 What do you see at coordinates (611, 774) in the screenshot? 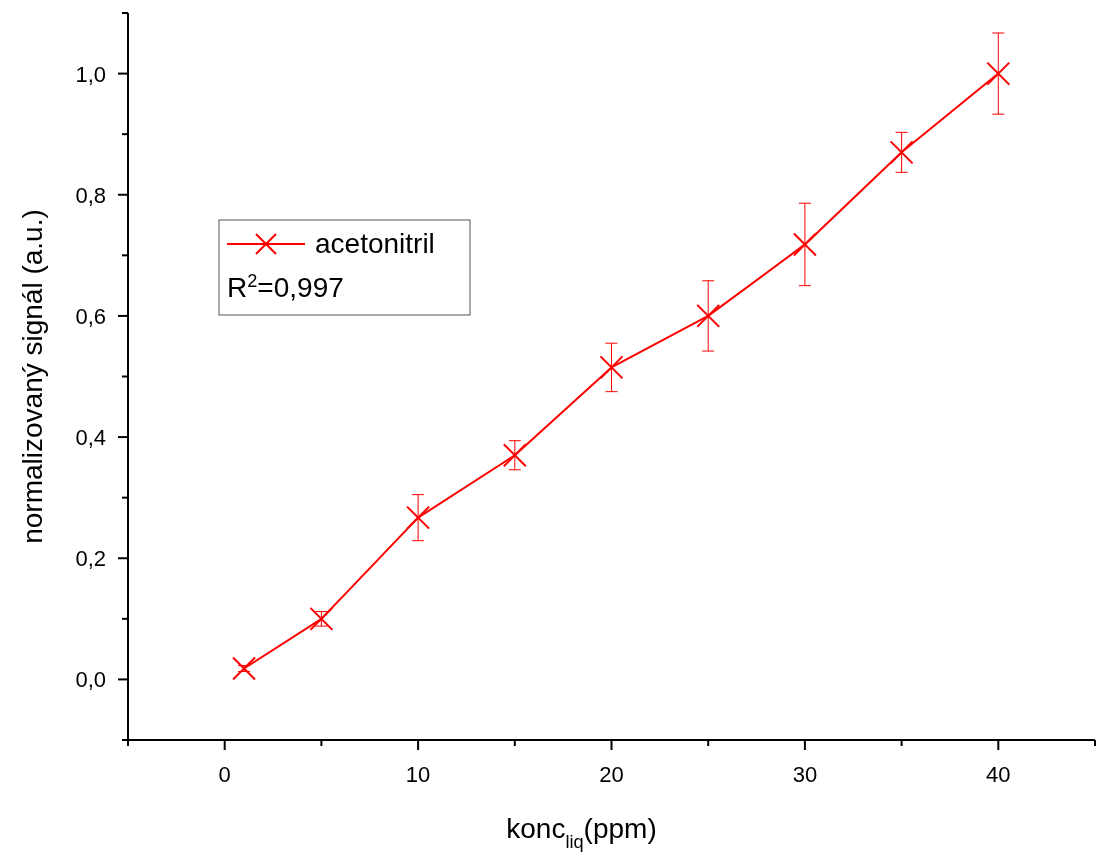
I see `x-tick-label: 20` at bounding box center [611, 774].